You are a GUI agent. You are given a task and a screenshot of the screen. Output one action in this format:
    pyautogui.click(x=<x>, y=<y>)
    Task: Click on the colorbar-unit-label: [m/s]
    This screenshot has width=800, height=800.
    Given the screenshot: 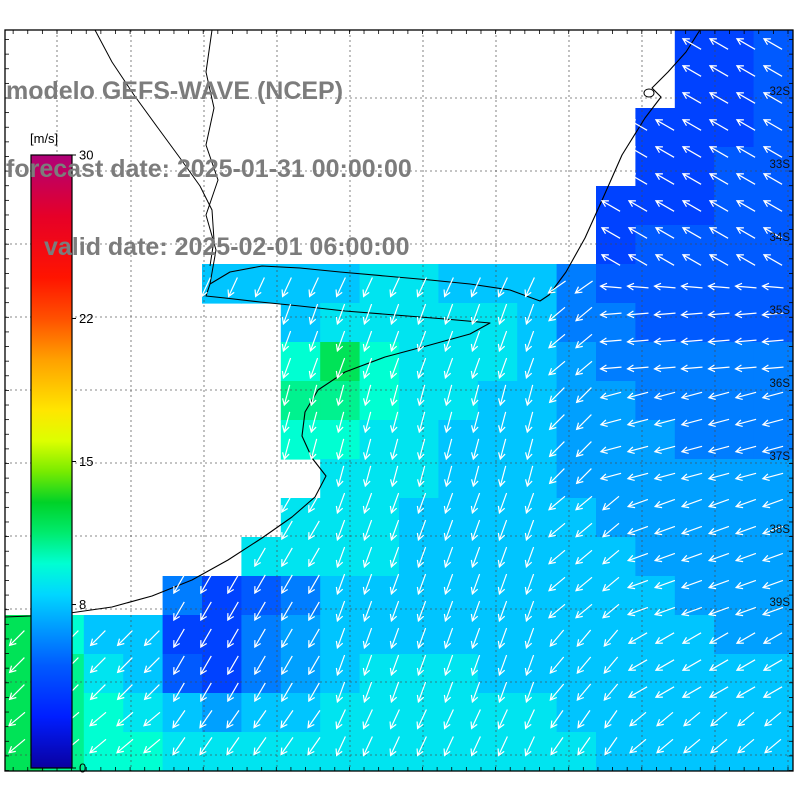 What is the action you would take?
    pyautogui.click(x=44, y=138)
    